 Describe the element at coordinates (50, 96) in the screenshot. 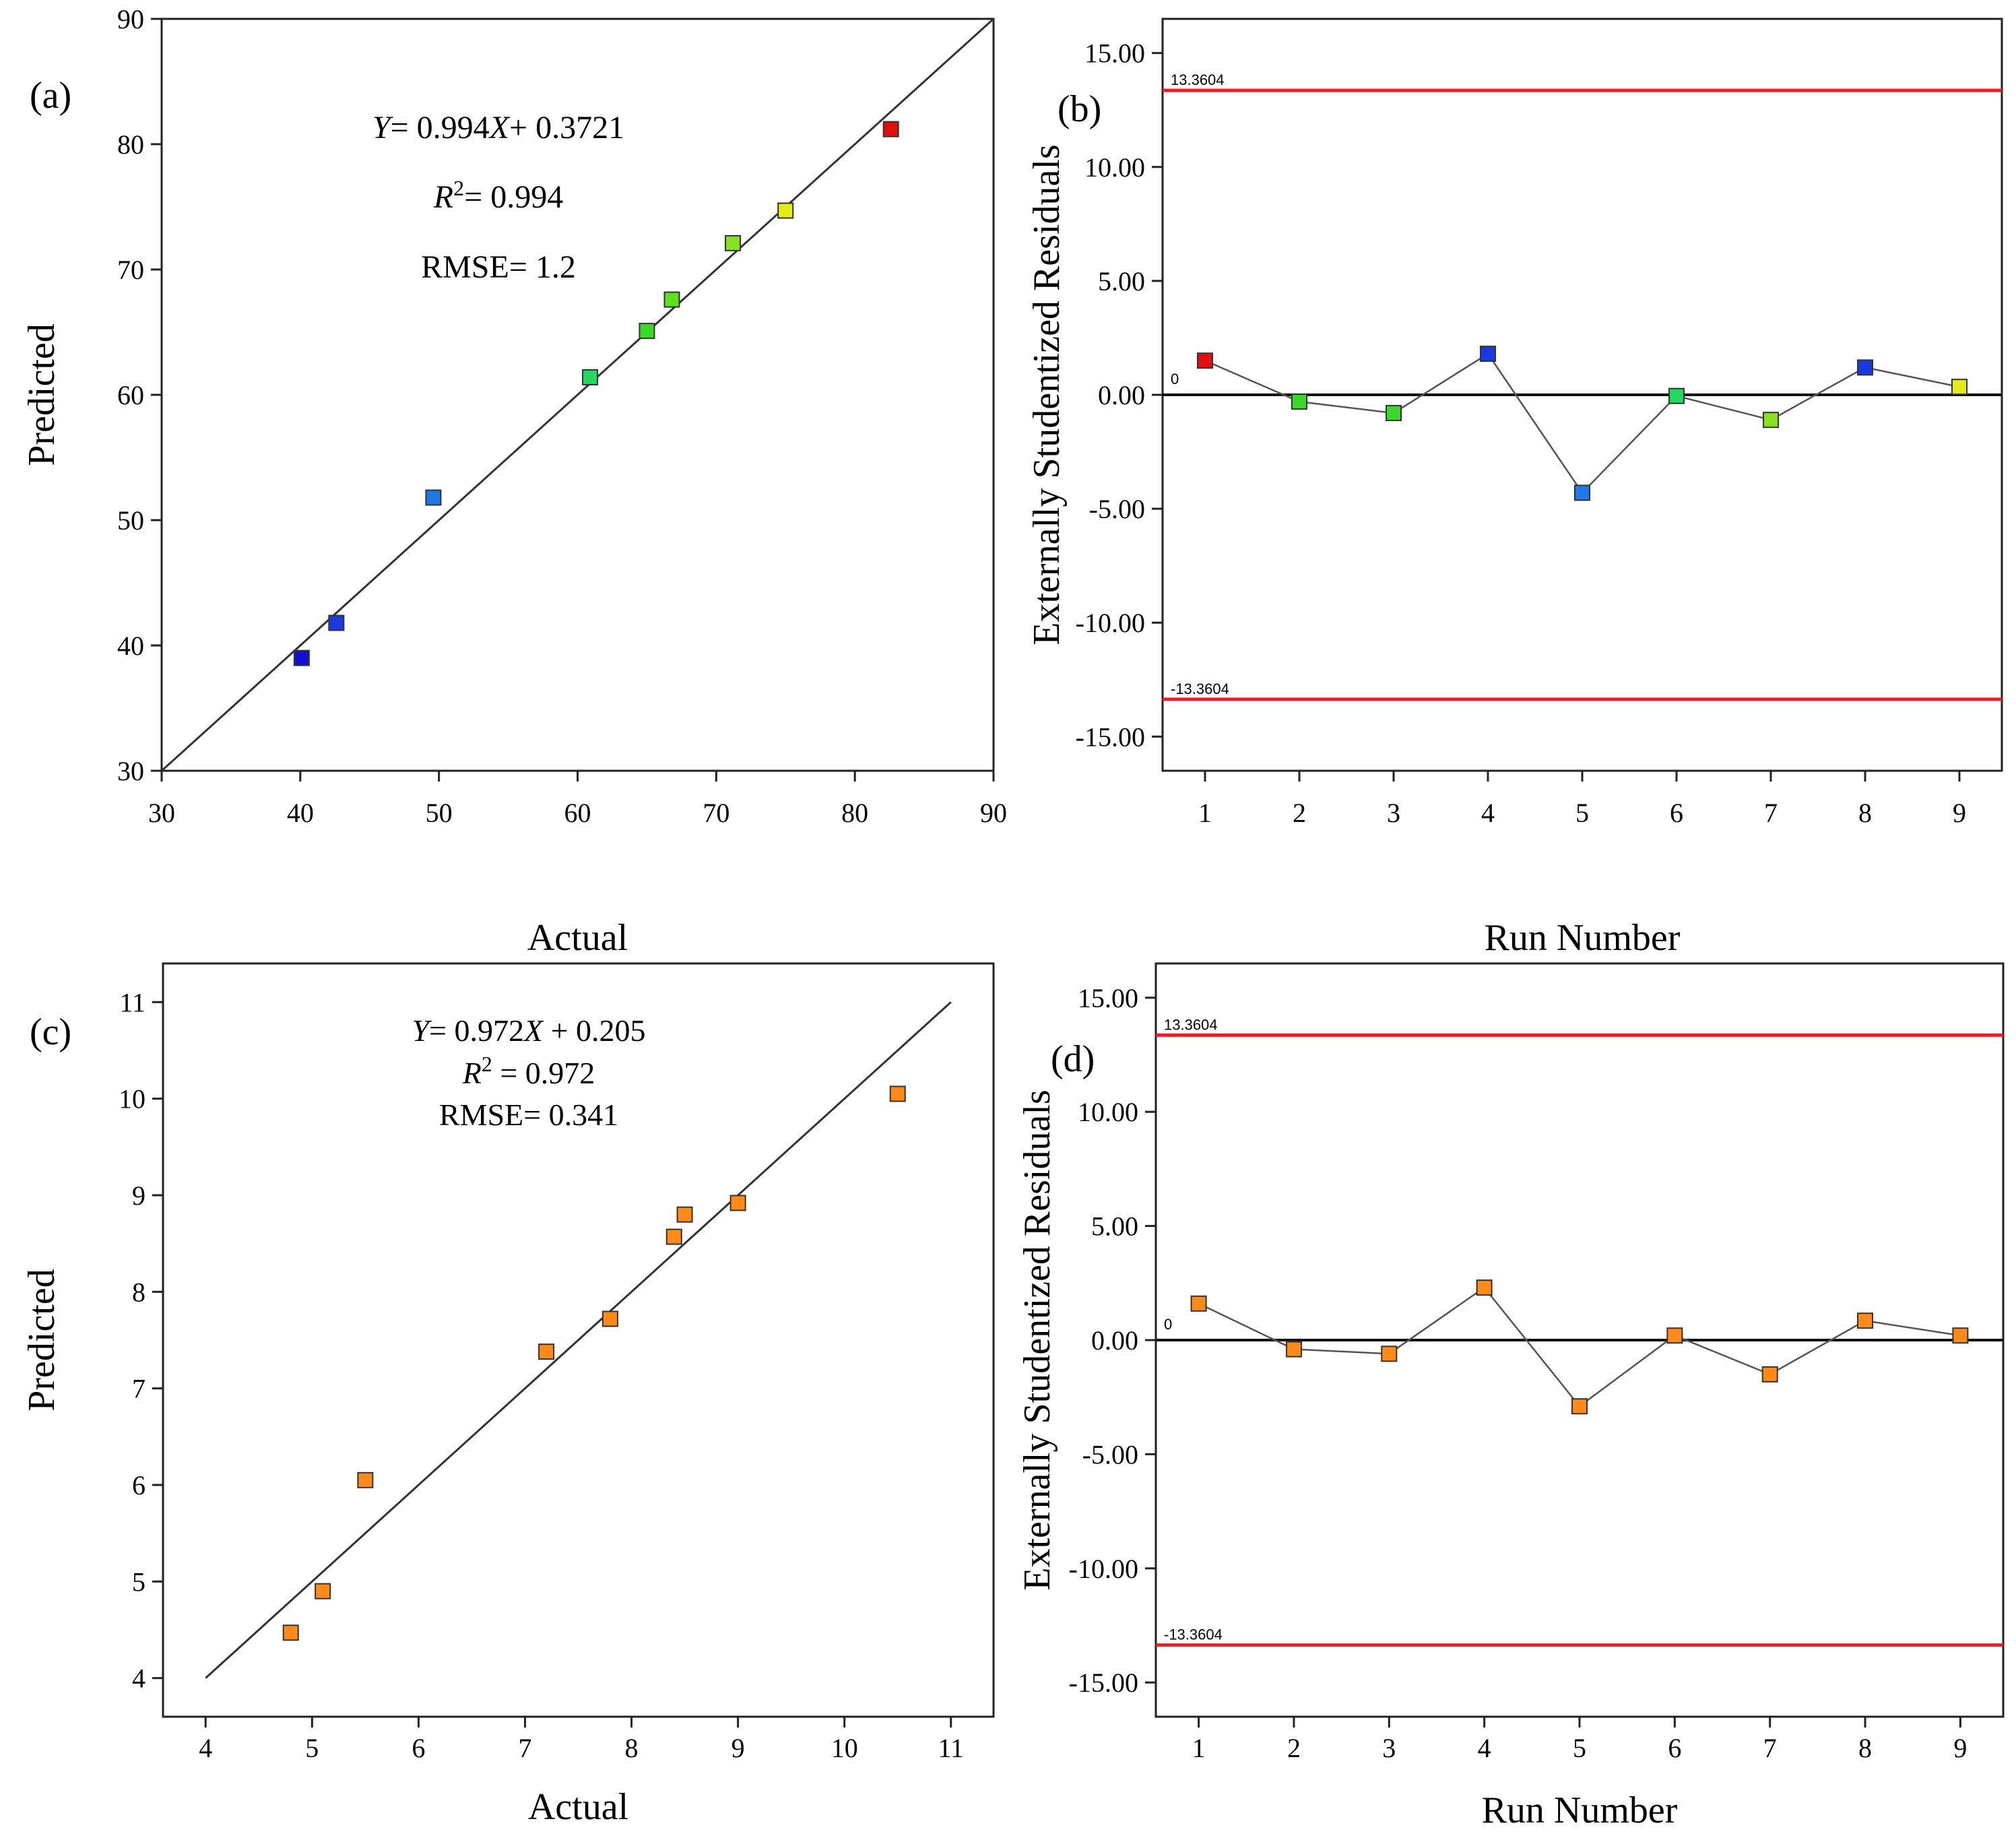

I see `panel-label: (a)` at that location.